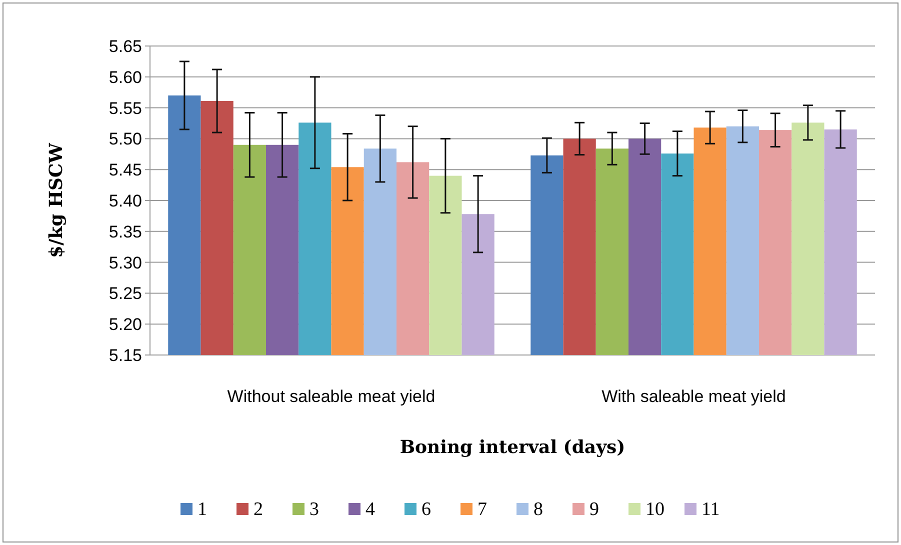 The height and width of the screenshot is (545, 901). Describe the element at coordinates (125, 200) in the screenshot. I see `y-tick-label: 5.40` at that location.